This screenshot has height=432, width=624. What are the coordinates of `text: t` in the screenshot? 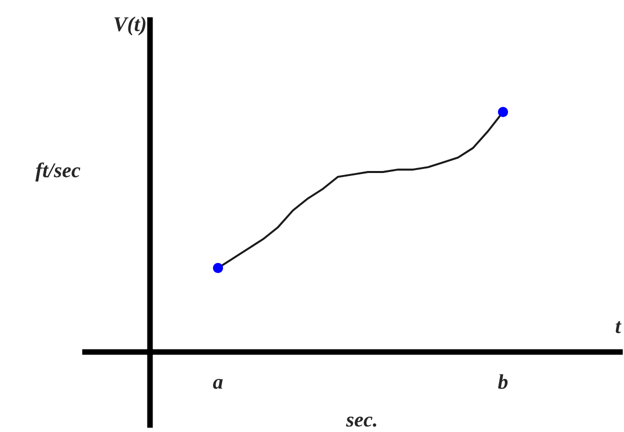 It's located at (619, 327).